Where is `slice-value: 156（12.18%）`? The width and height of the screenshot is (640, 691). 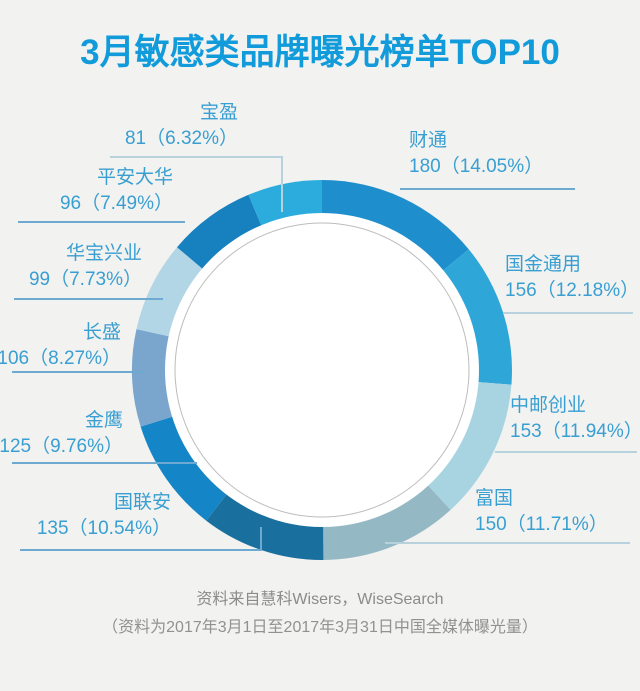
slice-value: 156（12.18%） is located at coordinates (572, 290).